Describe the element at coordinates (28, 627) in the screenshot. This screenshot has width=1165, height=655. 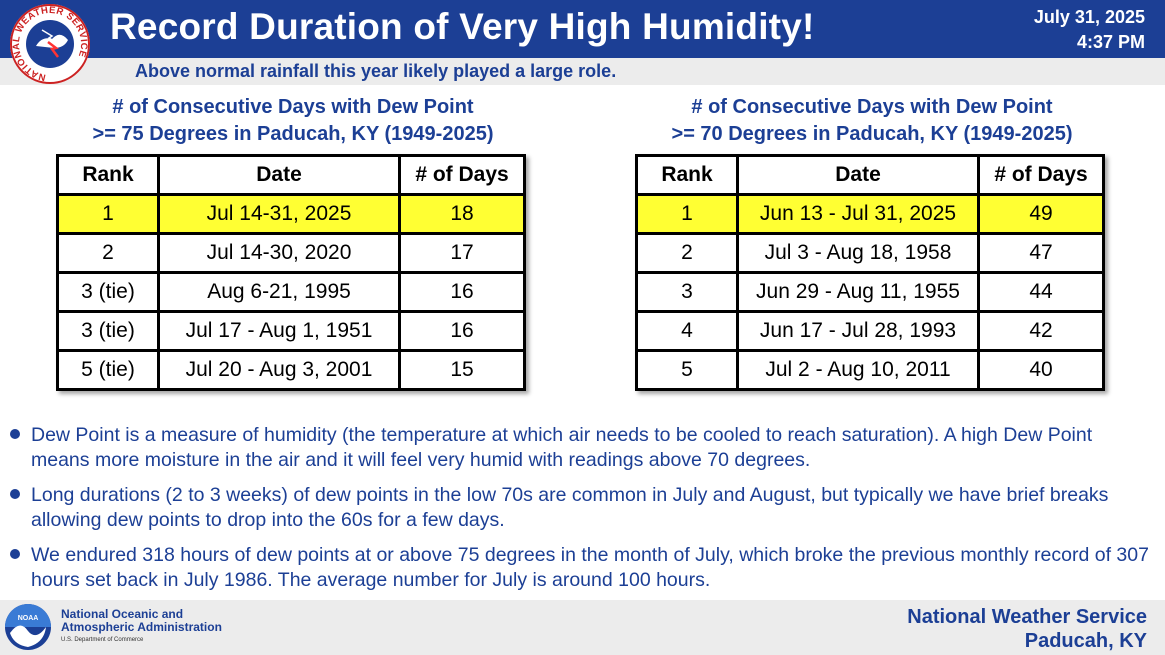
I see `noaa-logo-icon: NOAA` at that location.